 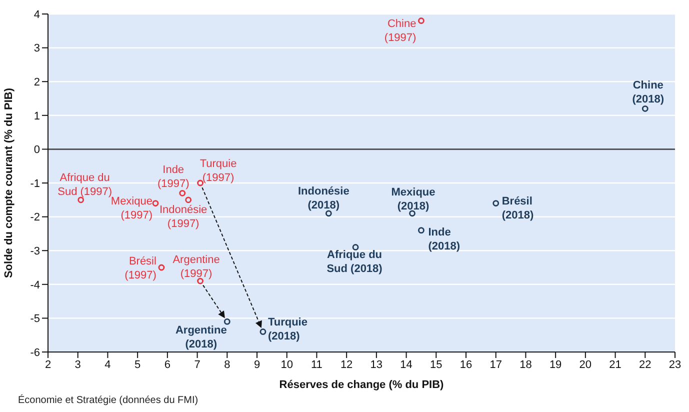 I want to click on annotation: Argentine (1997), so click(x=196, y=267).